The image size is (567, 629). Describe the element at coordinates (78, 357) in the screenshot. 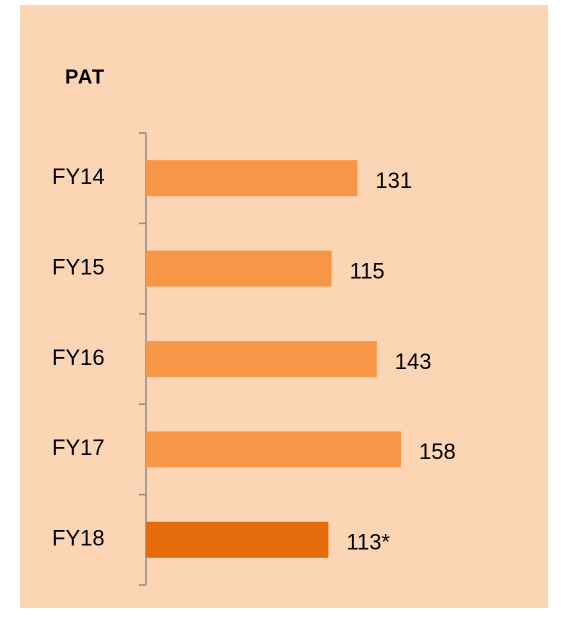

I see `category-label: FY16` at that location.